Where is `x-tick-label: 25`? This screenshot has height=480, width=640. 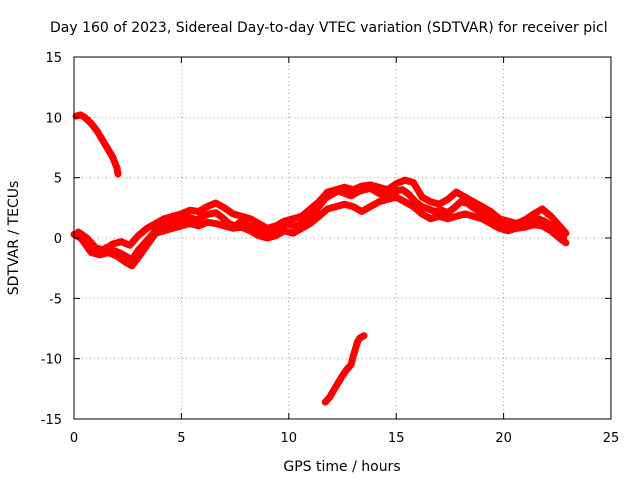
x-tick-label: 25 is located at coordinates (611, 438).